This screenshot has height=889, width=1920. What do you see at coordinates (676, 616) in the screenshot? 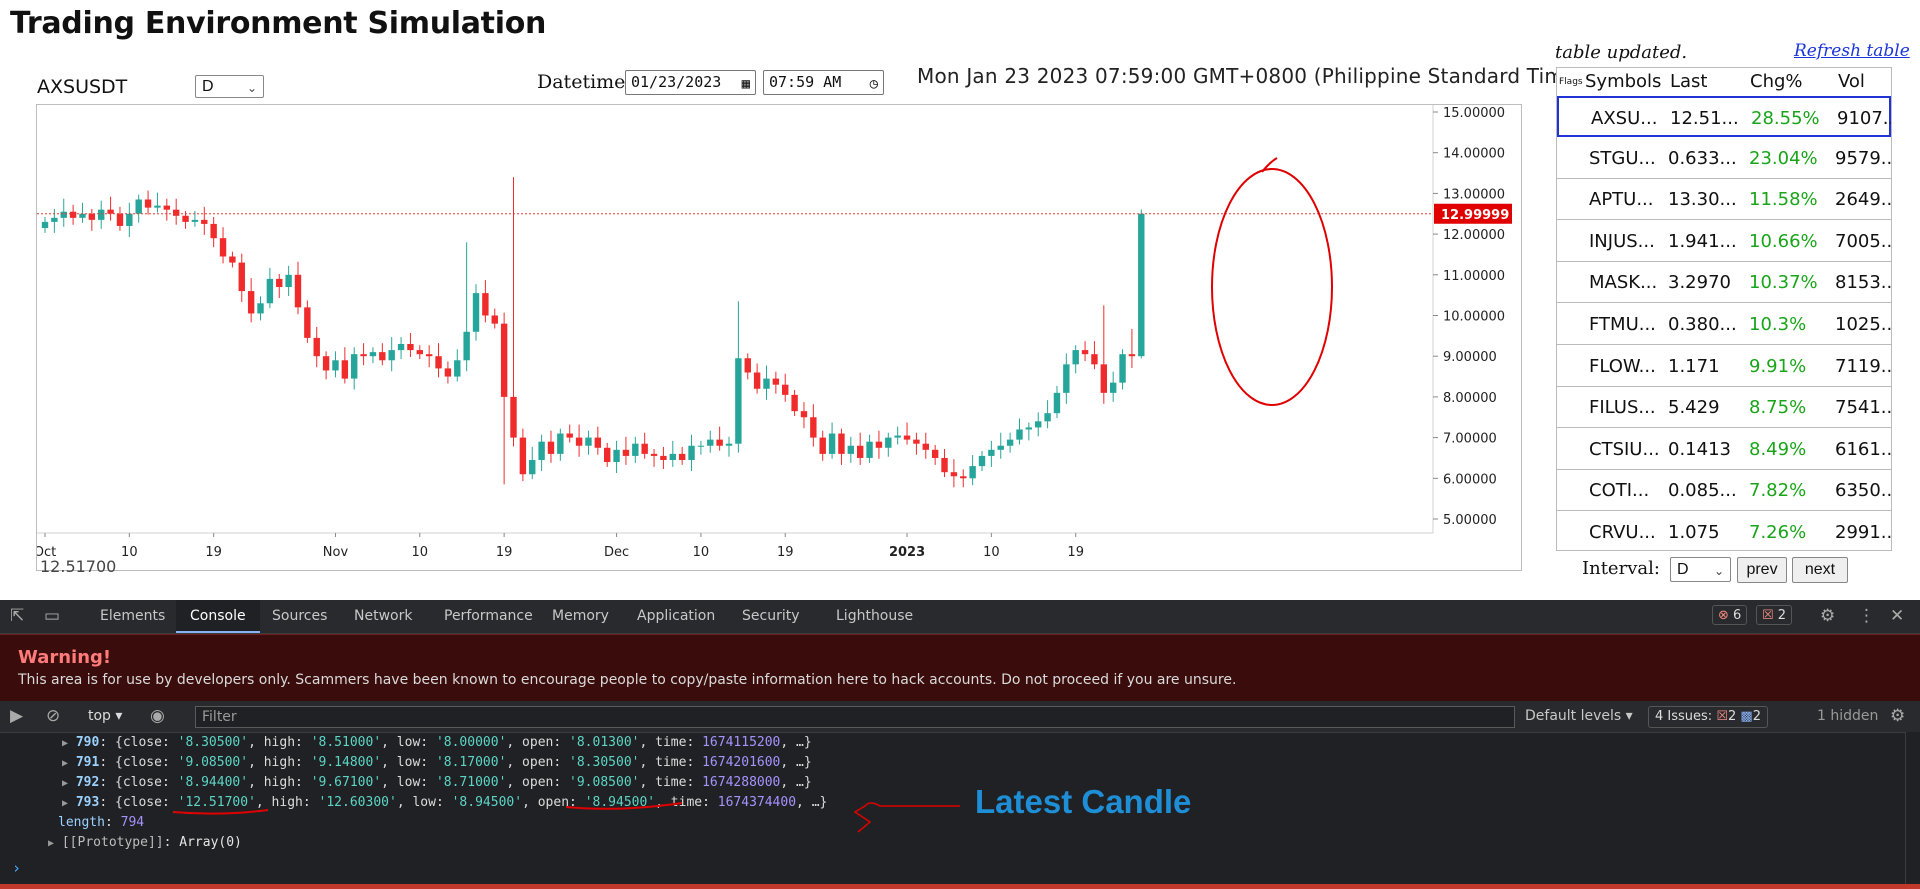
I see `tab-application: Application` at bounding box center [676, 616].